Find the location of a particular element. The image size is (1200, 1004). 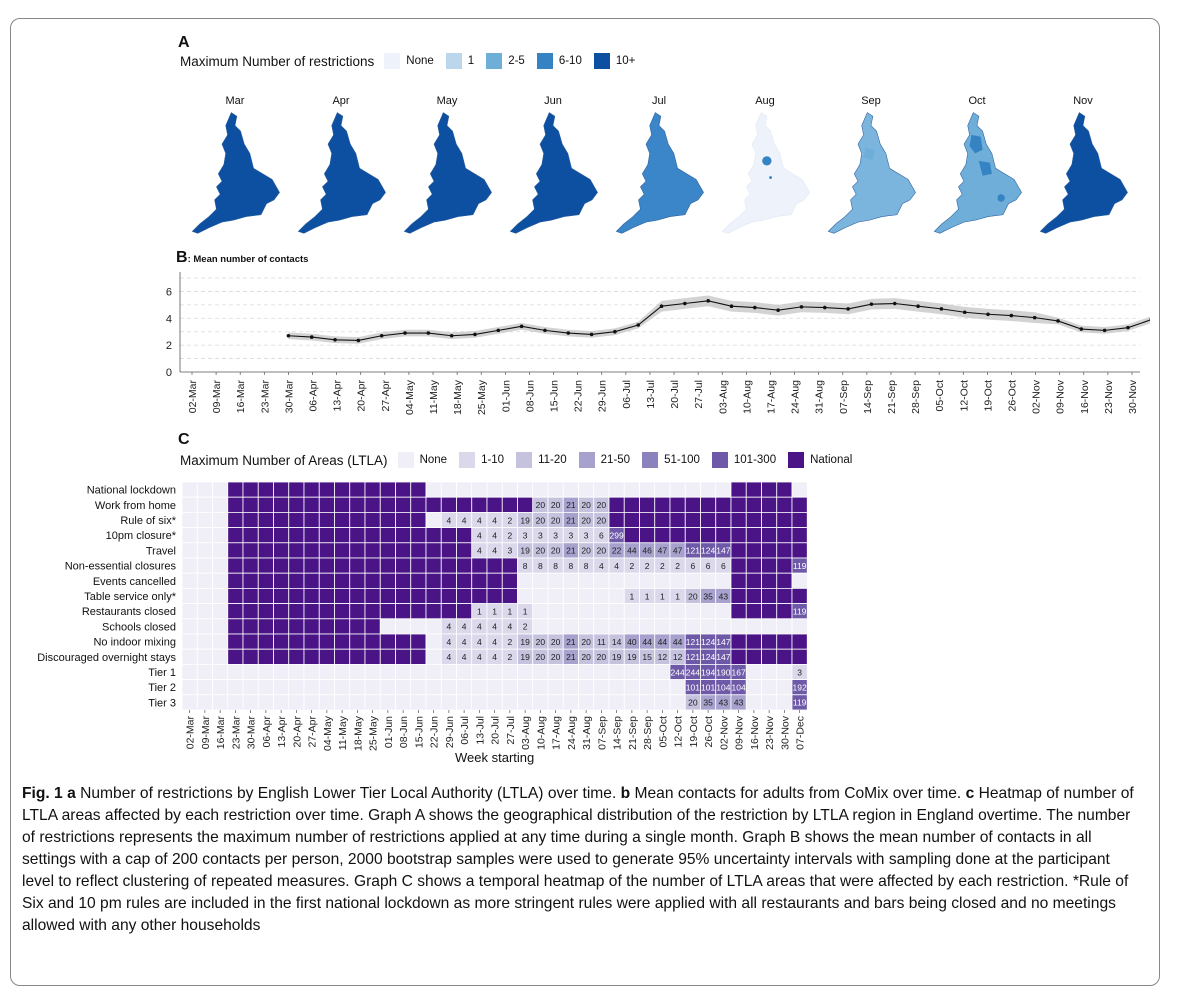

cell-value: 194 is located at coordinates (708, 672).